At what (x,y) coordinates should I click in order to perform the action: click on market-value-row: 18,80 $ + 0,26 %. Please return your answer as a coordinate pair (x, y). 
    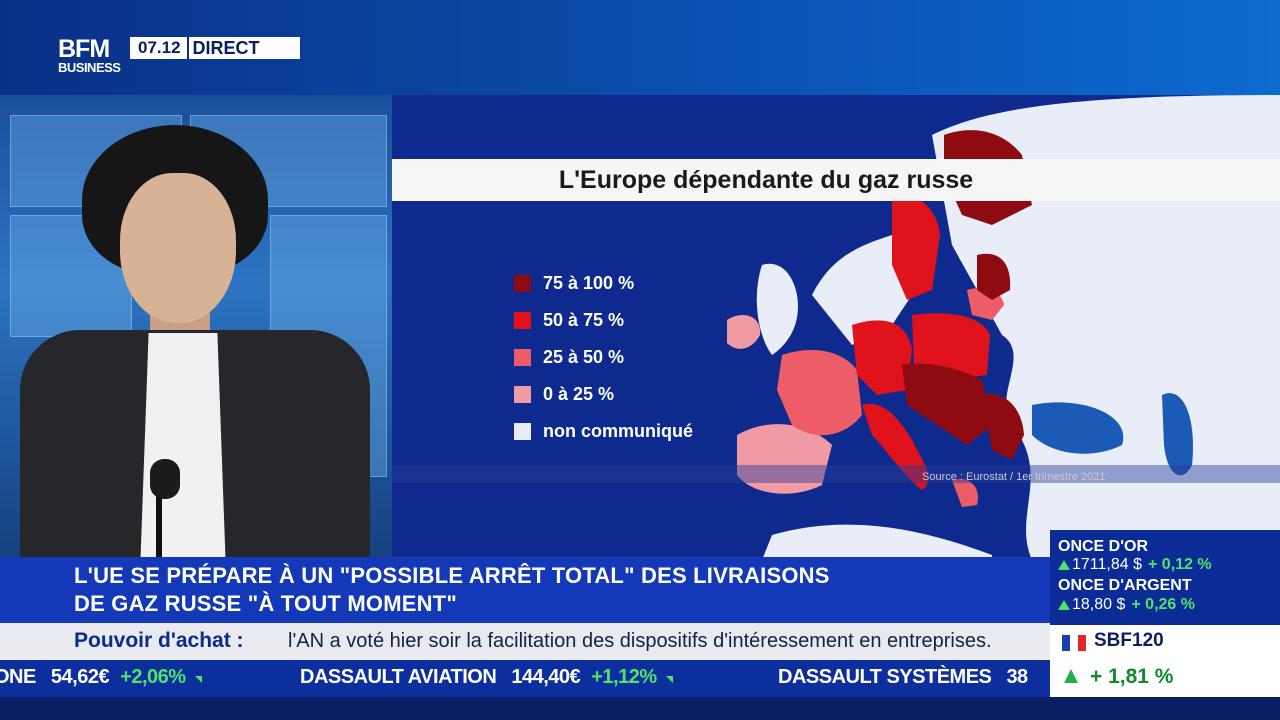
    Looking at the image, I should click on (1133, 605).